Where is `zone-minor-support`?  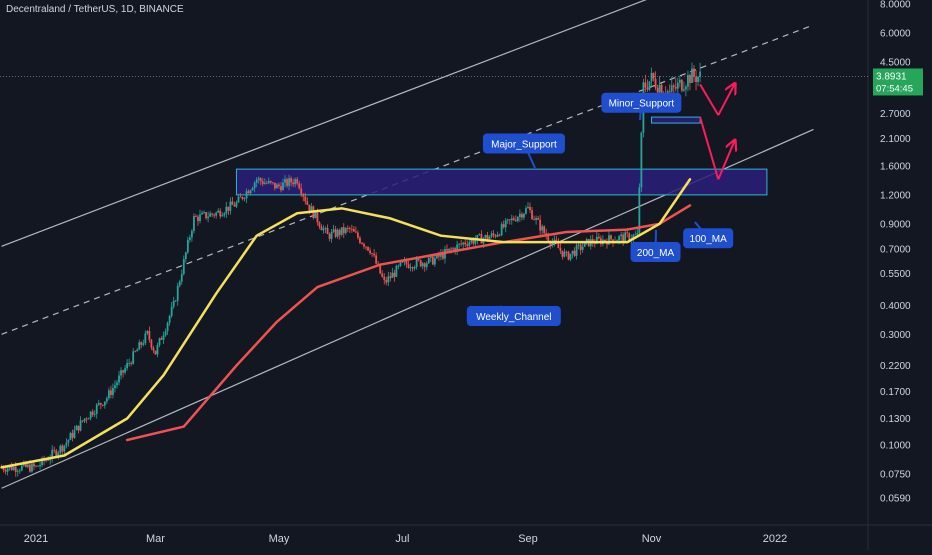 zone-minor-support is located at coordinates (675, 120).